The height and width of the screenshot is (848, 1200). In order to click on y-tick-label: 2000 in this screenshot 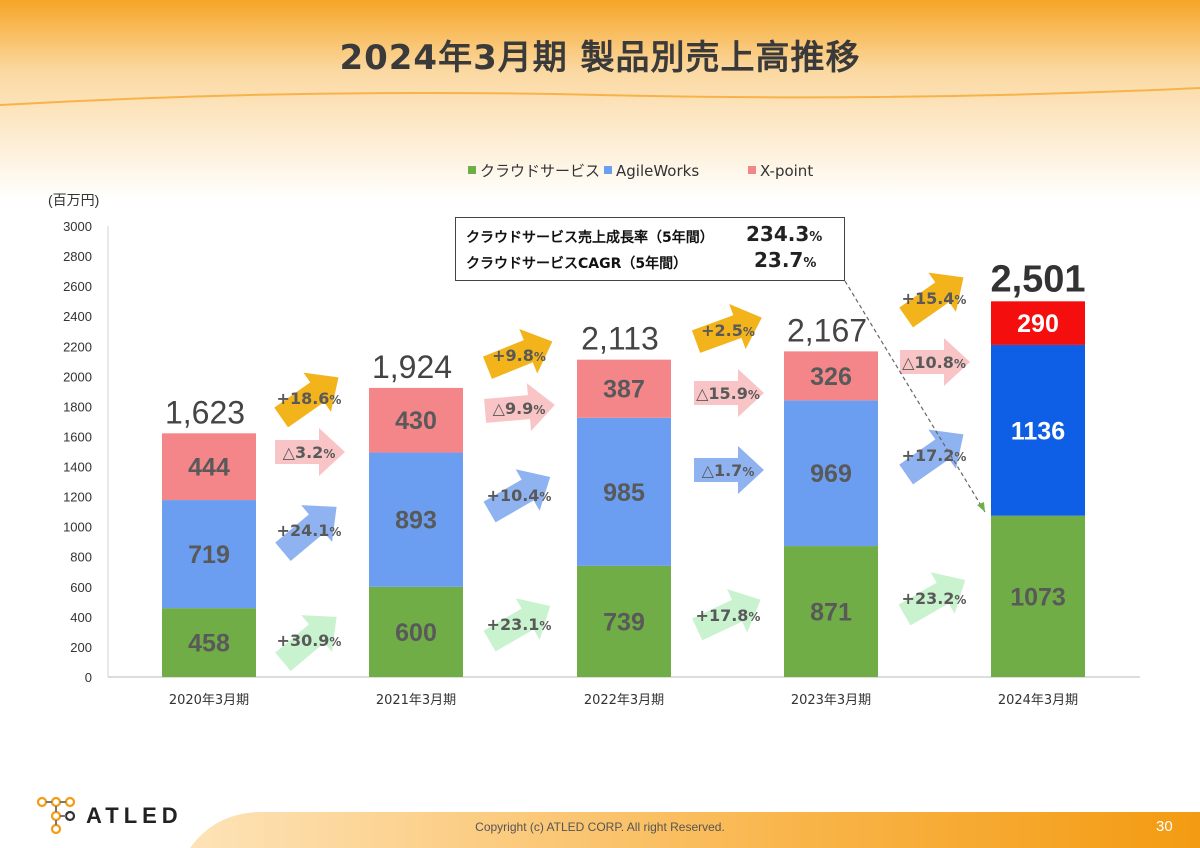, I will do `click(77, 376)`.